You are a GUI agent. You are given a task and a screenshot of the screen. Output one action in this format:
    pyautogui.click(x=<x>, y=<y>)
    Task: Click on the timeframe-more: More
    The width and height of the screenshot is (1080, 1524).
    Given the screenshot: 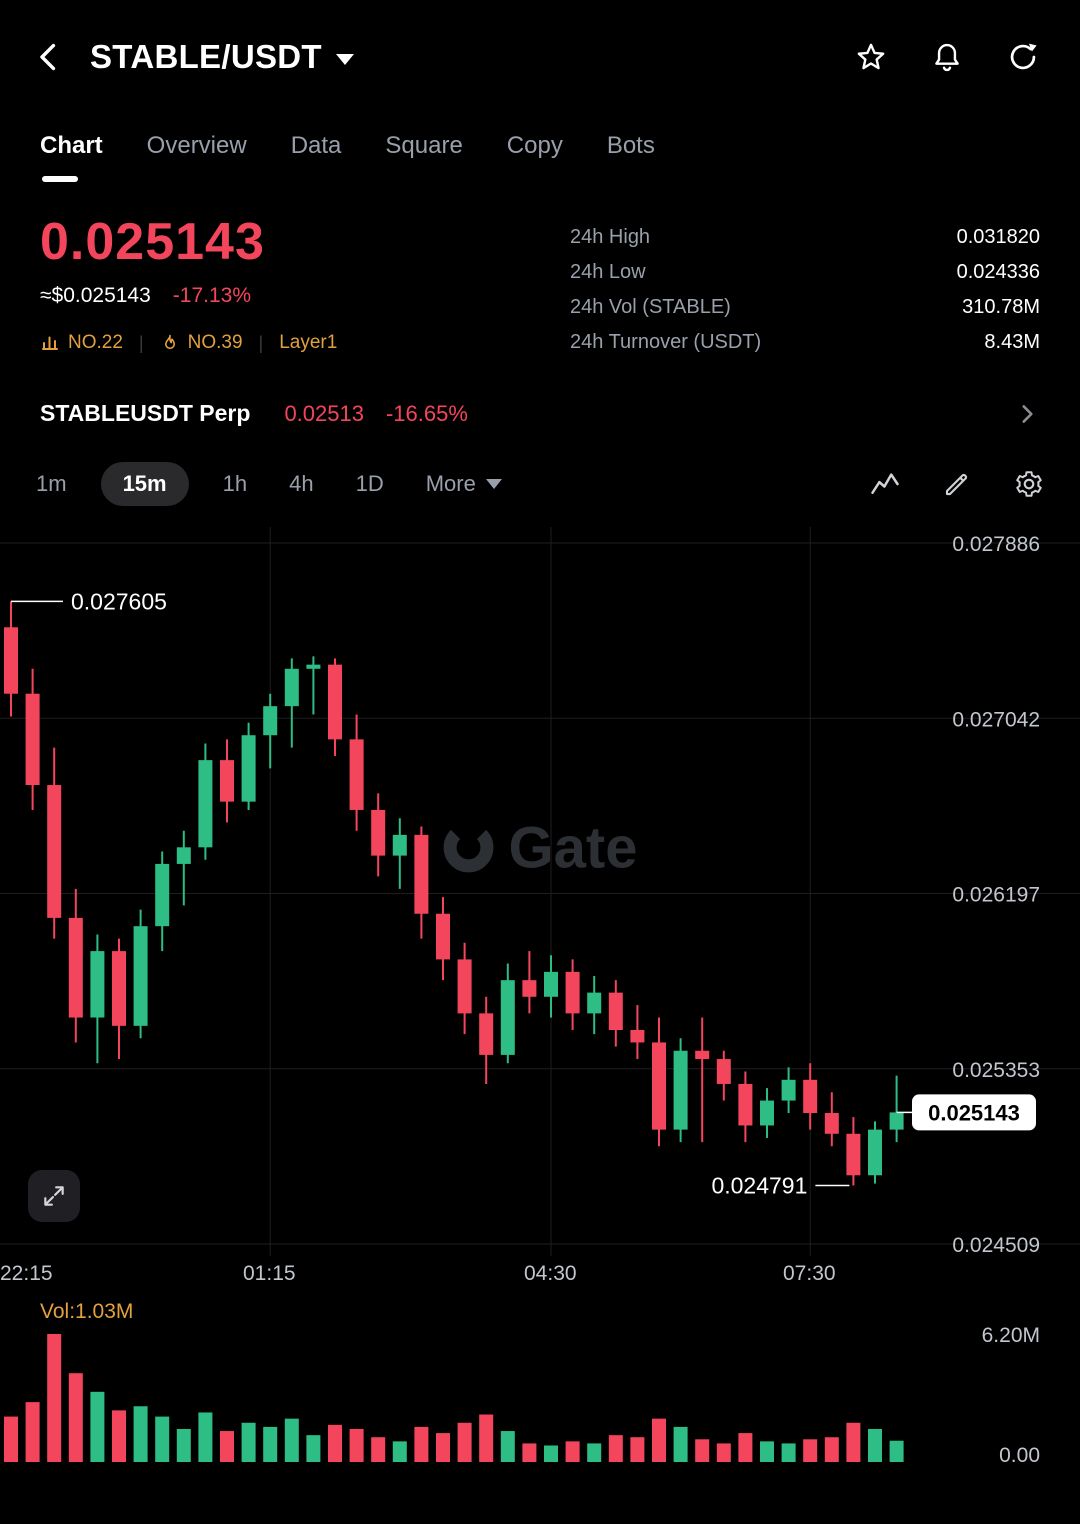 What is the action you would take?
    pyautogui.click(x=464, y=484)
    